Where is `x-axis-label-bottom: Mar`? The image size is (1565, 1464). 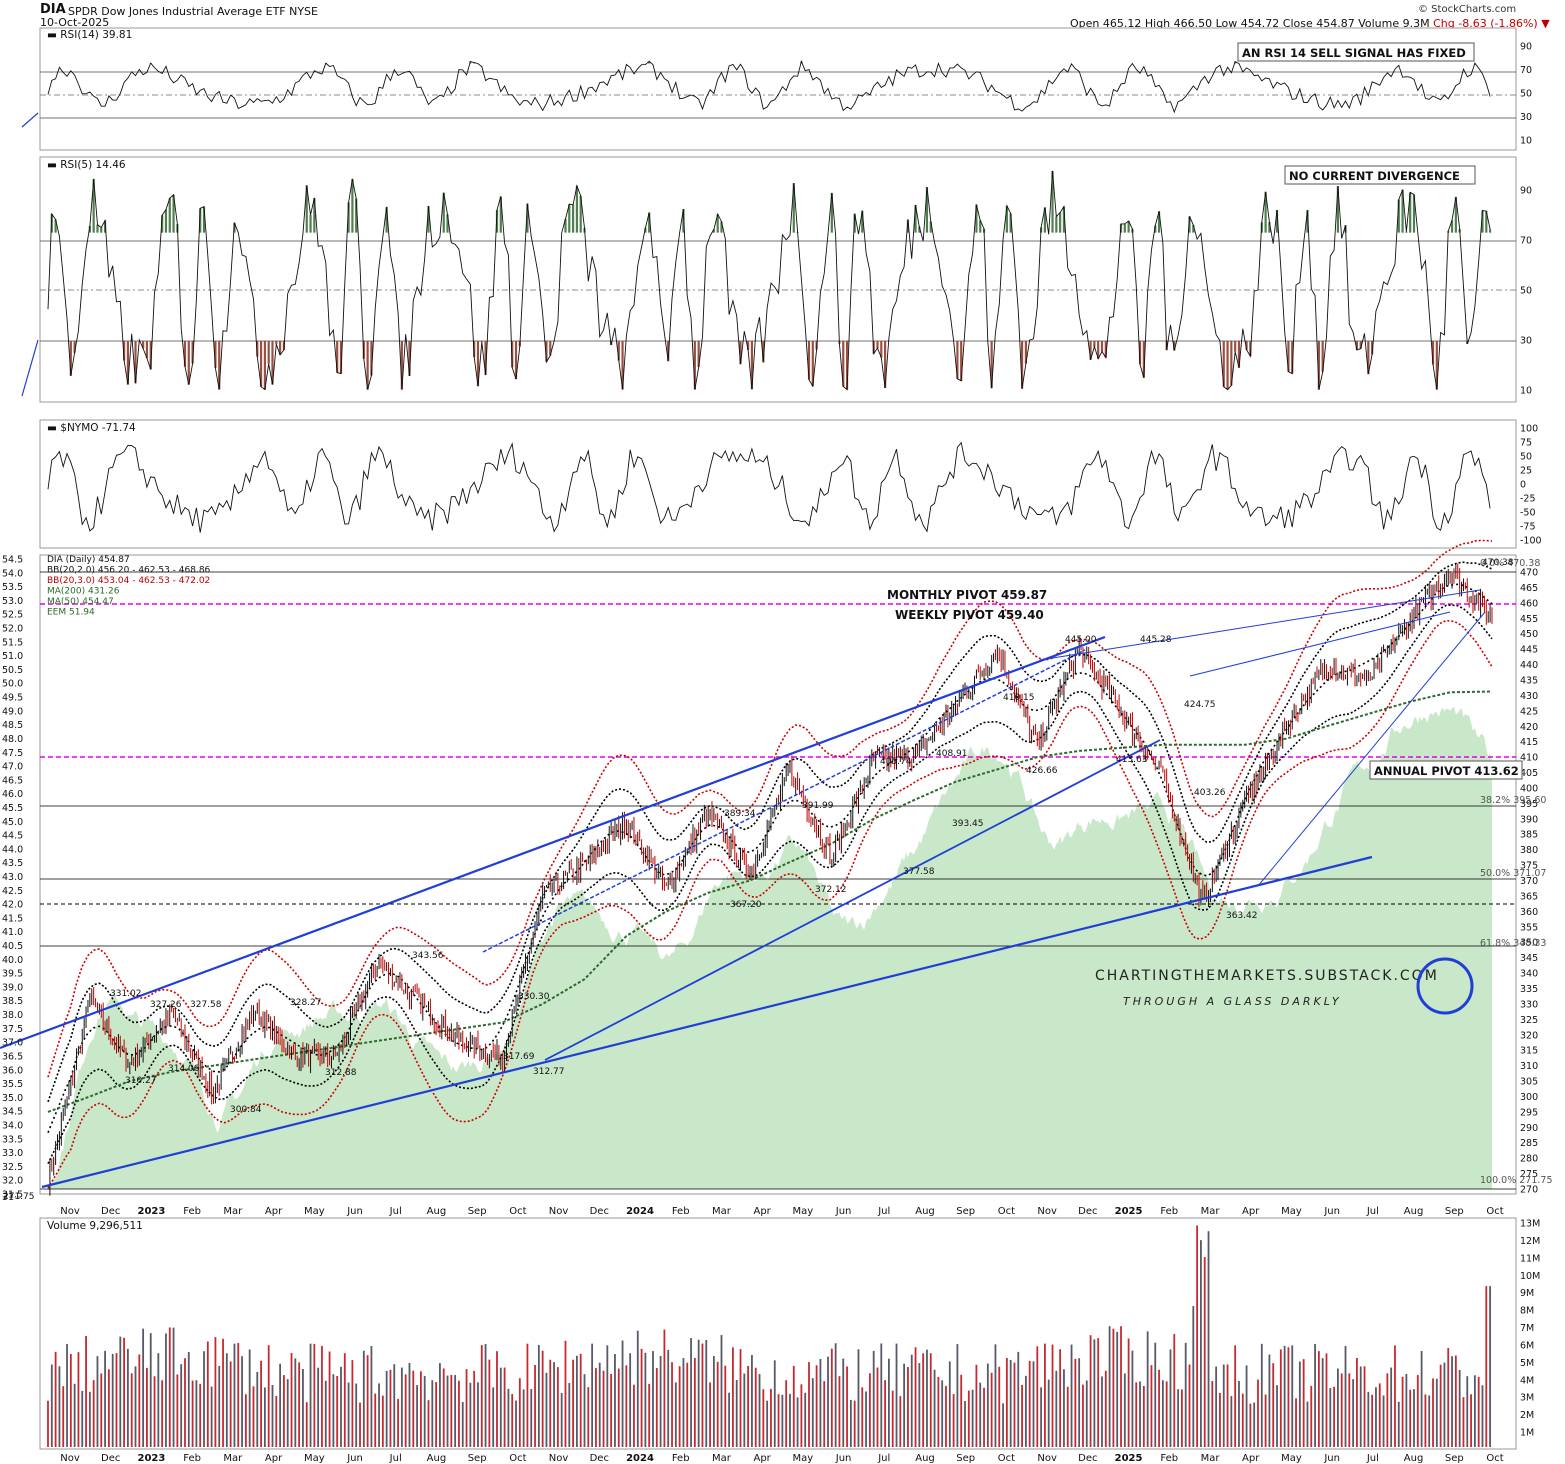 x-axis-label-bottom: Mar is located at coordinates (722, 1458).